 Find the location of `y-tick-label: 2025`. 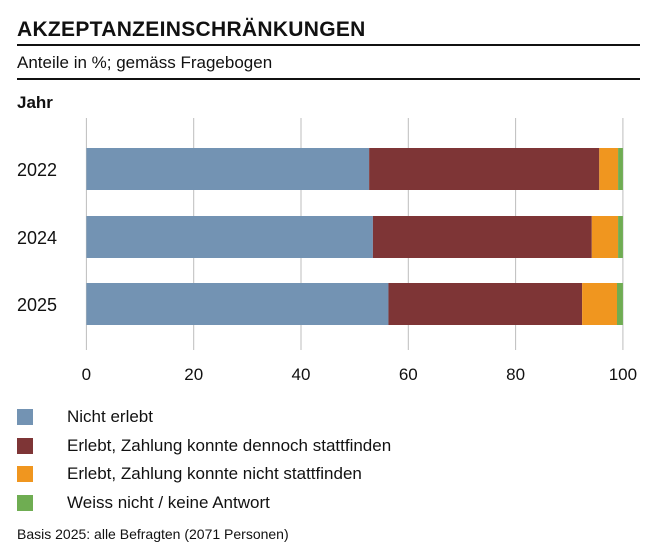

y-tick-label: 2025 is located at coordinates (37, 305).